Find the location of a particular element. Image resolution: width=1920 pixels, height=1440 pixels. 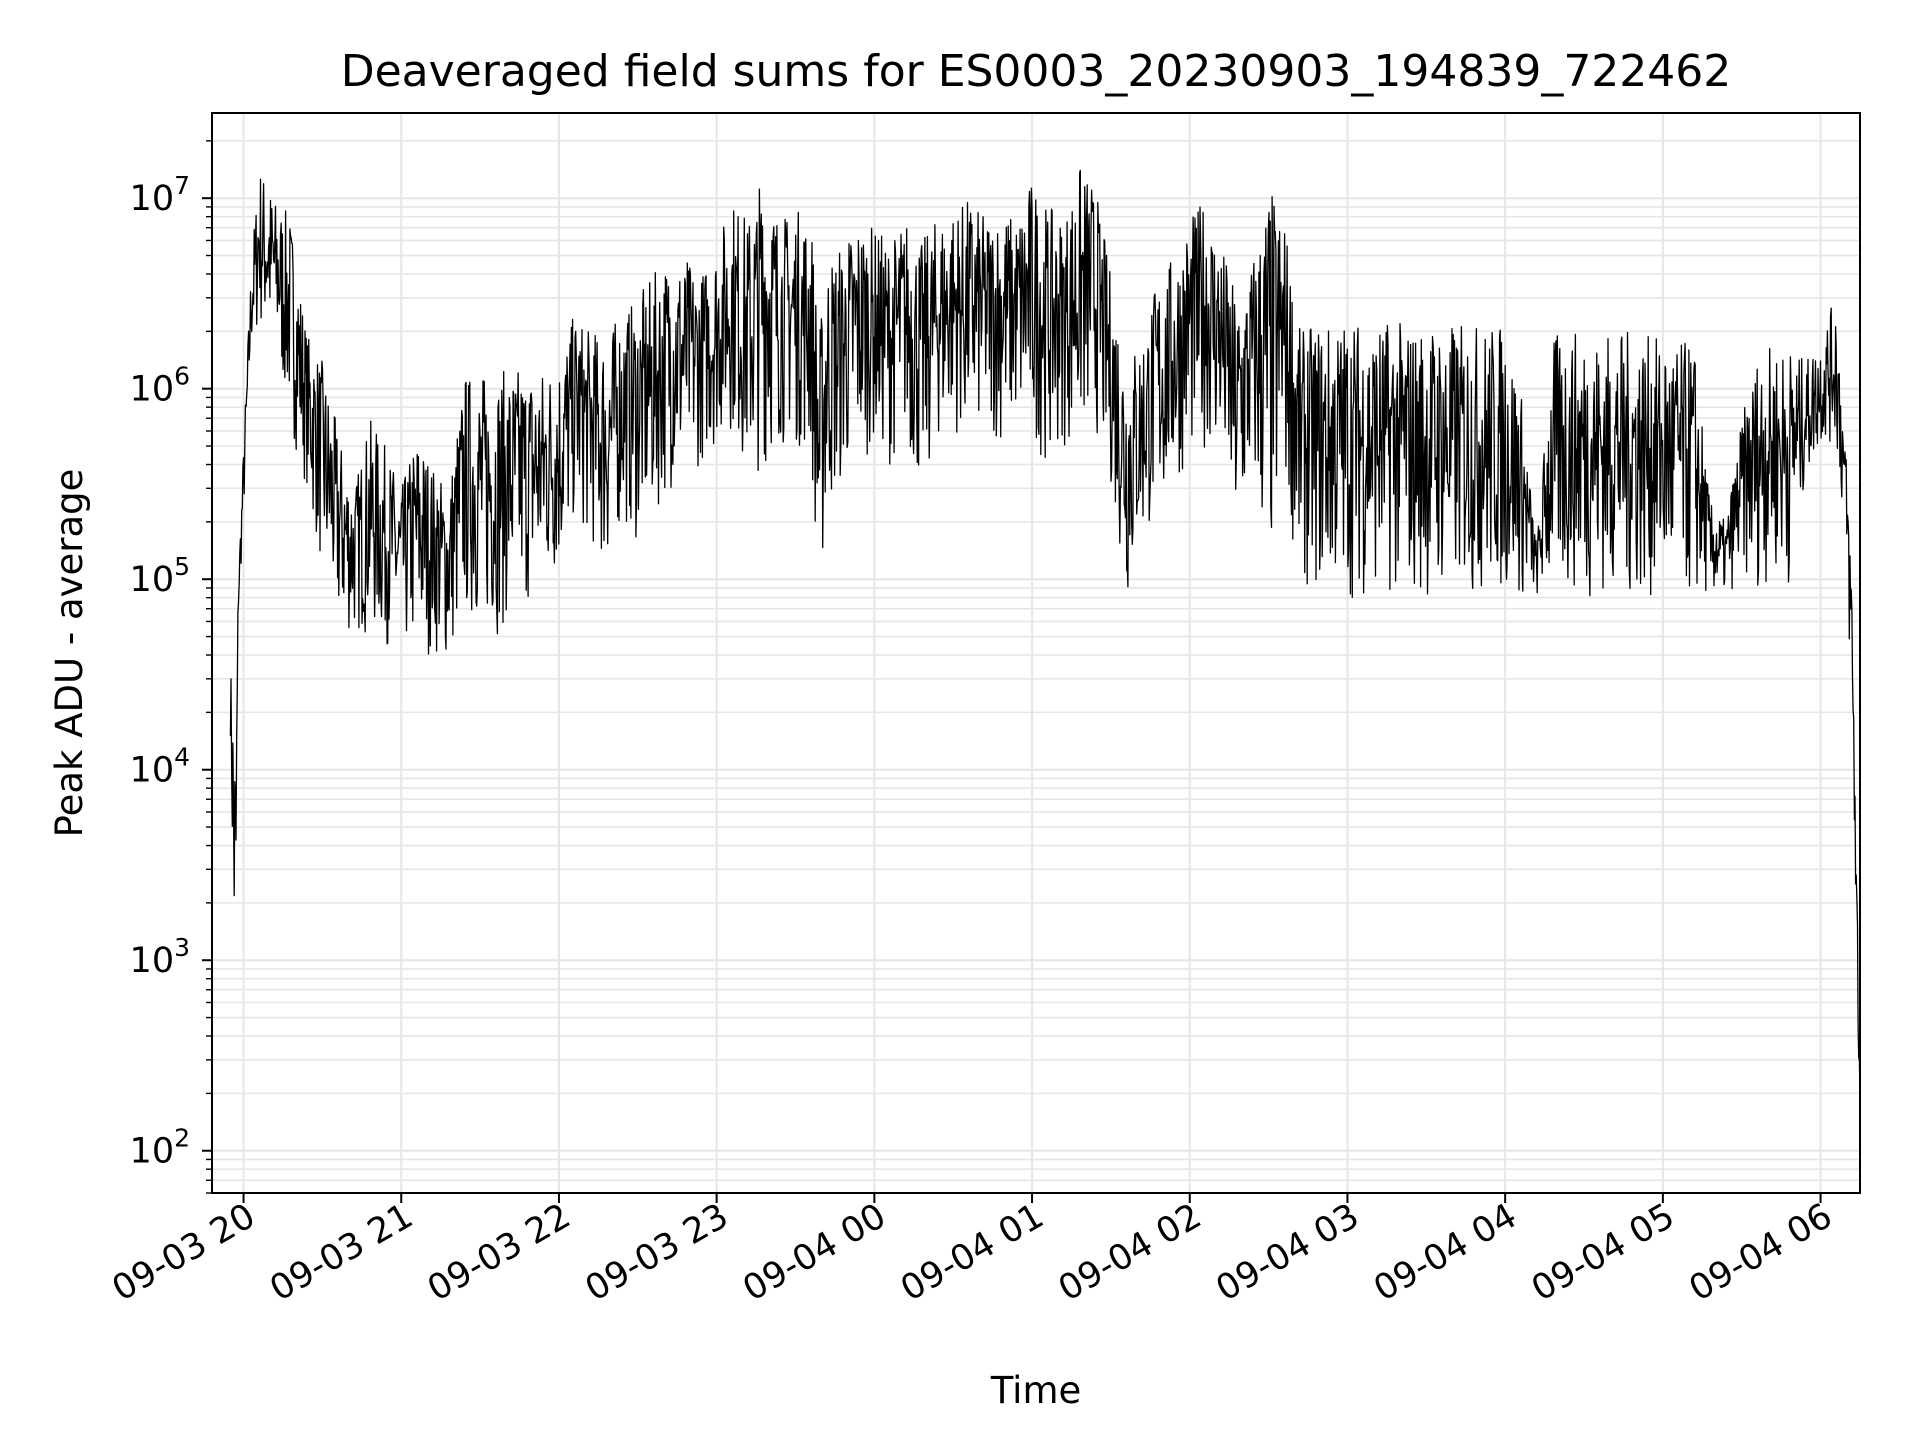

y-axis-label: Peak ADU - average is located at coordinates (69, 653).